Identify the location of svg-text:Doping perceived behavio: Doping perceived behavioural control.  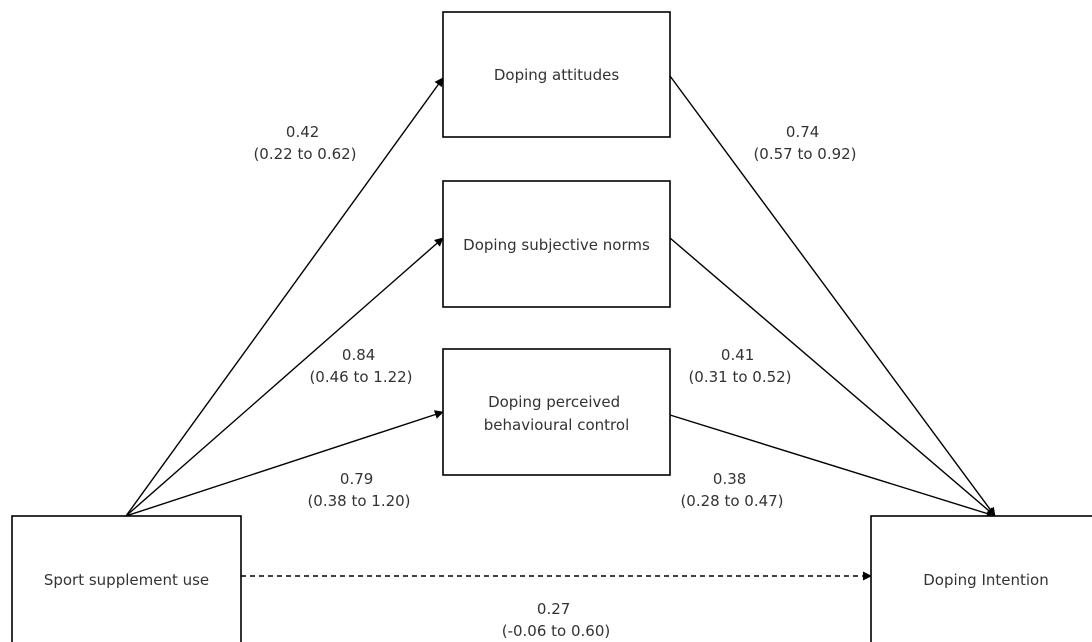
(556, 413).